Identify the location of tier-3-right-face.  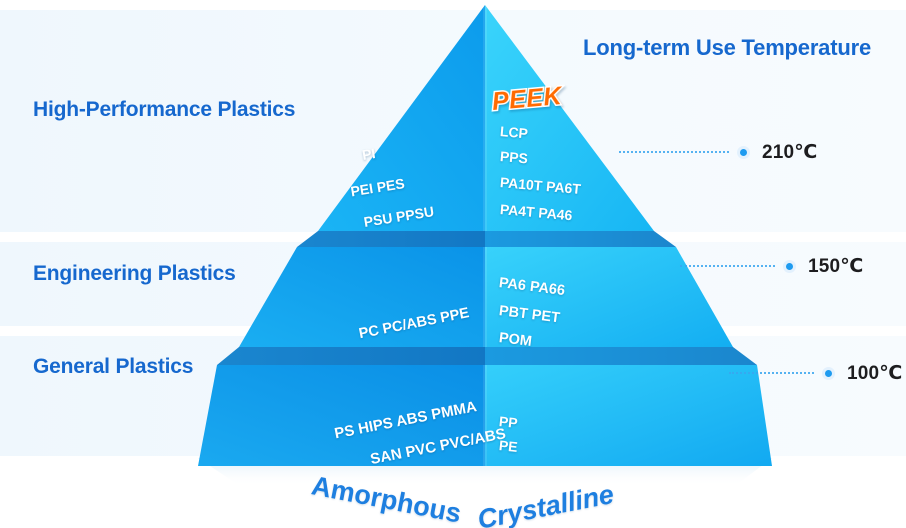
(628, 415).